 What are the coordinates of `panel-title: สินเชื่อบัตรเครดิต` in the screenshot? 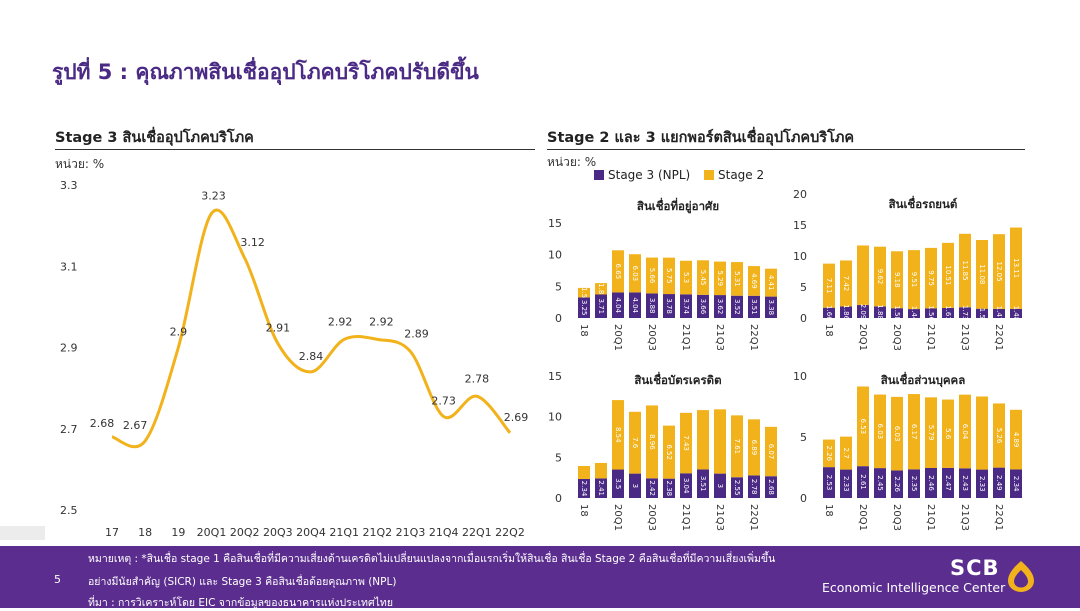 It's located at (677, 379).